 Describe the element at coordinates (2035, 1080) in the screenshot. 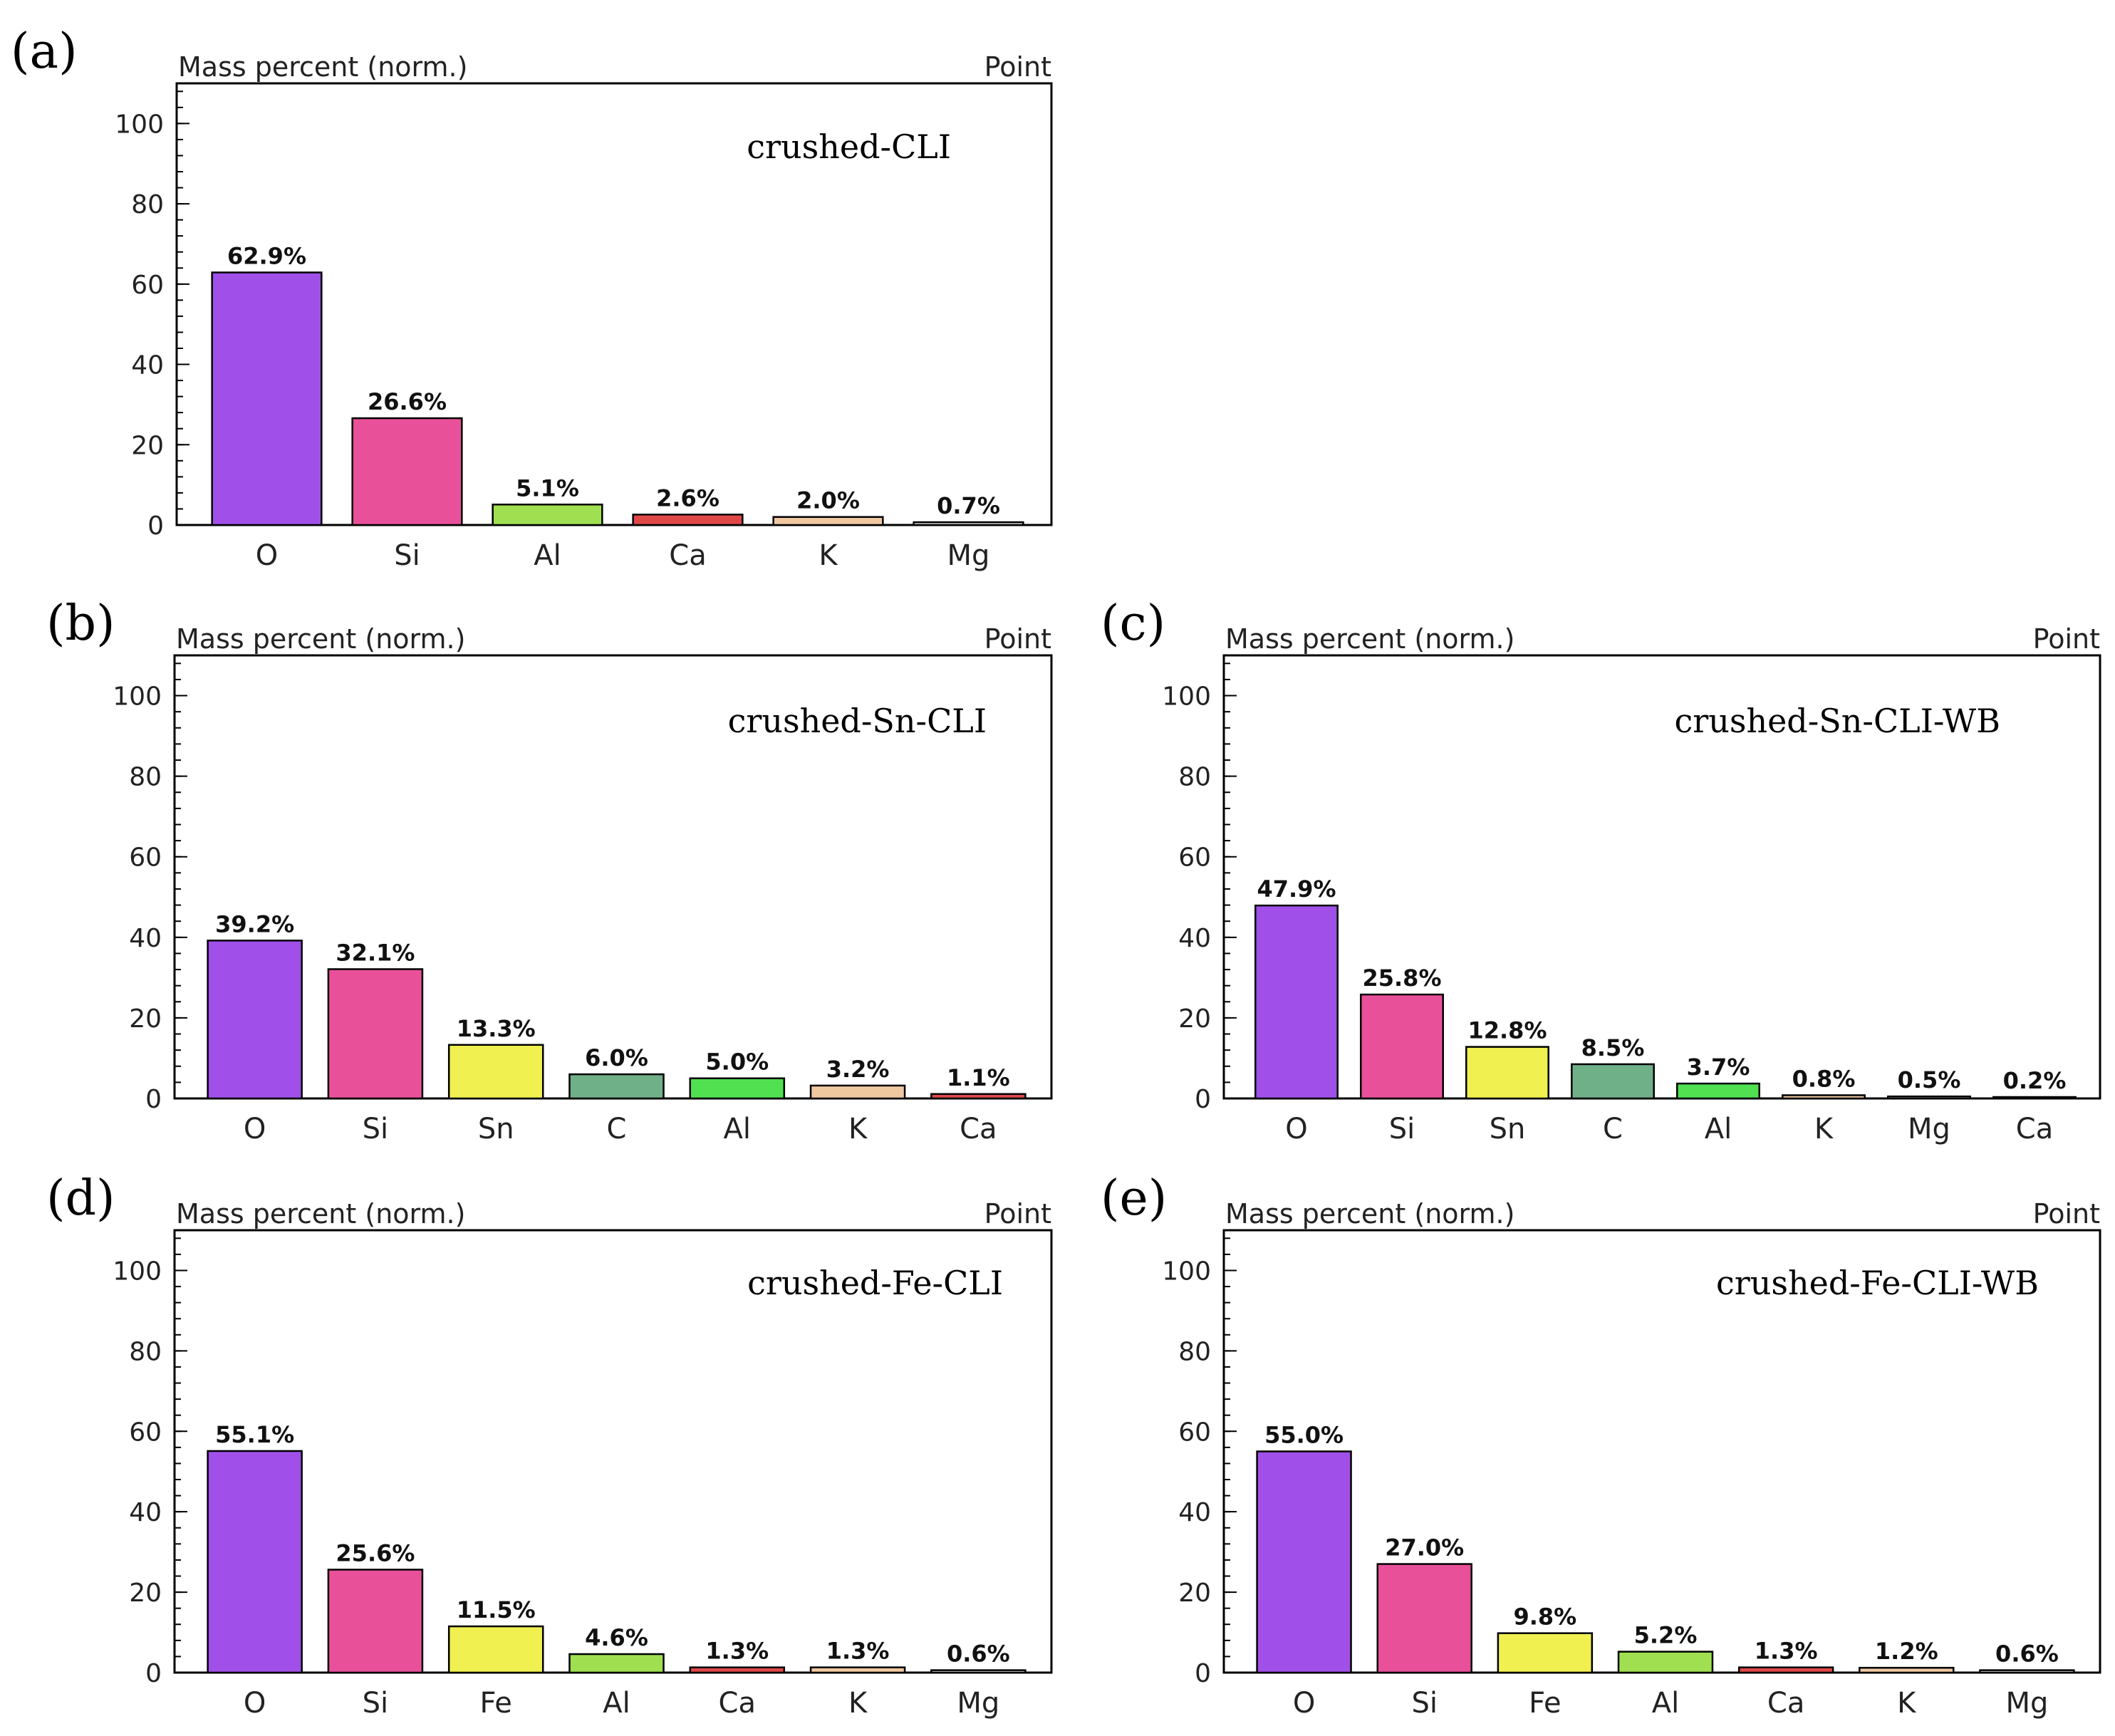

I see `data-label-ca: 0.2%` at that location.